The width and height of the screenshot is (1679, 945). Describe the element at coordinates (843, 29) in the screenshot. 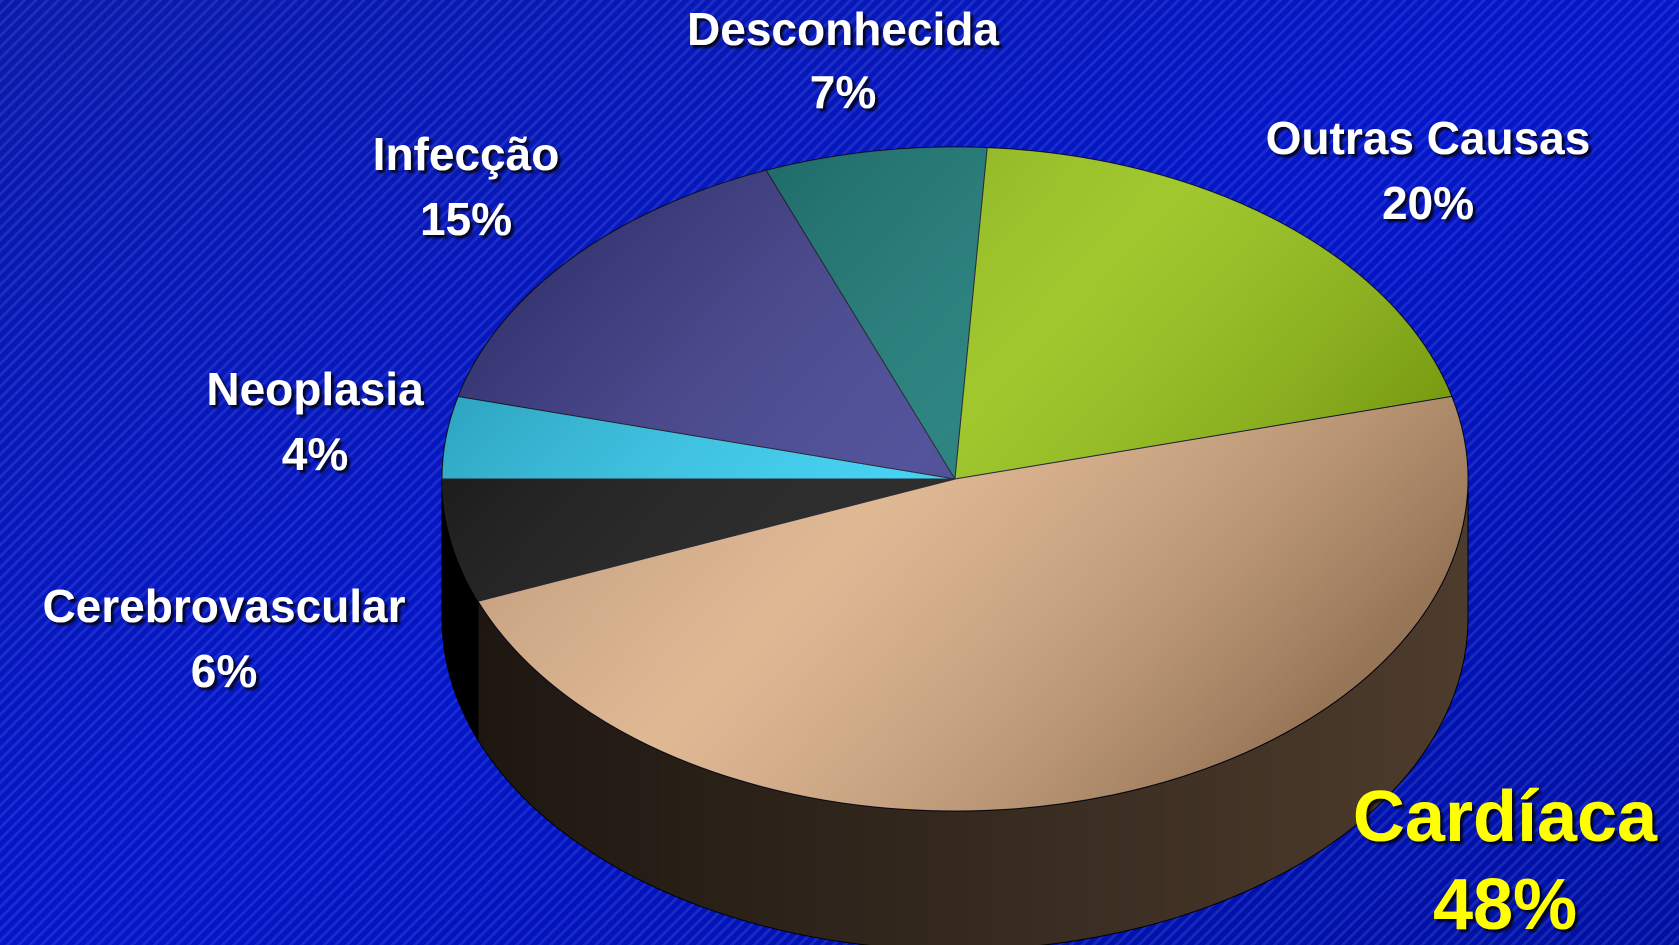

I see `slice-label: Desconhecida` at that location.